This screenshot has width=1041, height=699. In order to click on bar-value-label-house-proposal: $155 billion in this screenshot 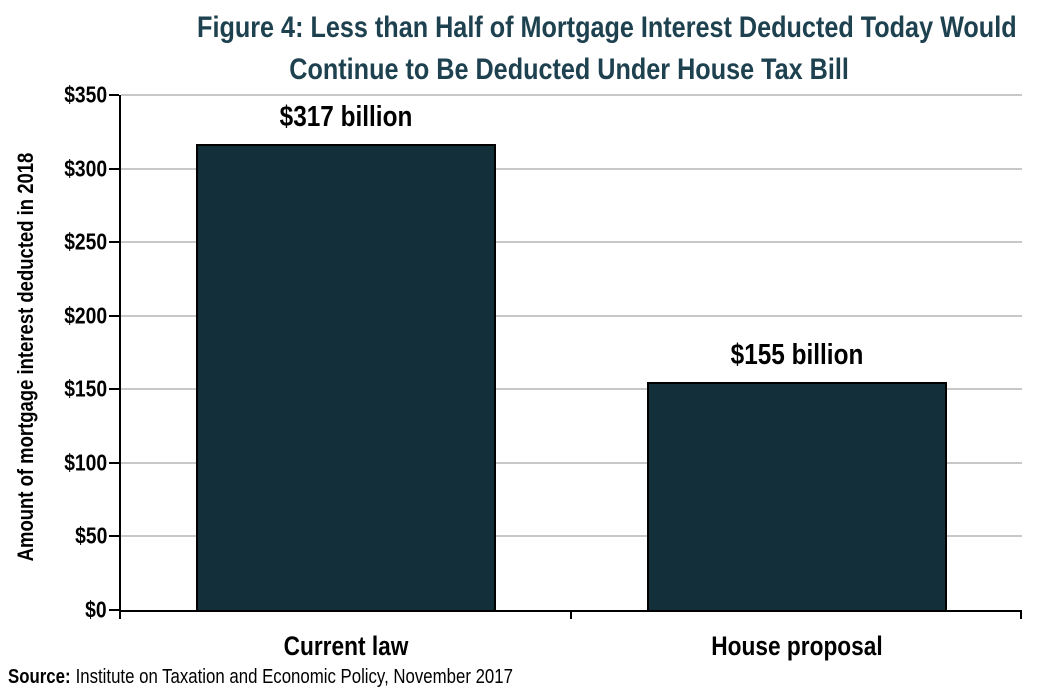, I will do `click(797, 355)`.